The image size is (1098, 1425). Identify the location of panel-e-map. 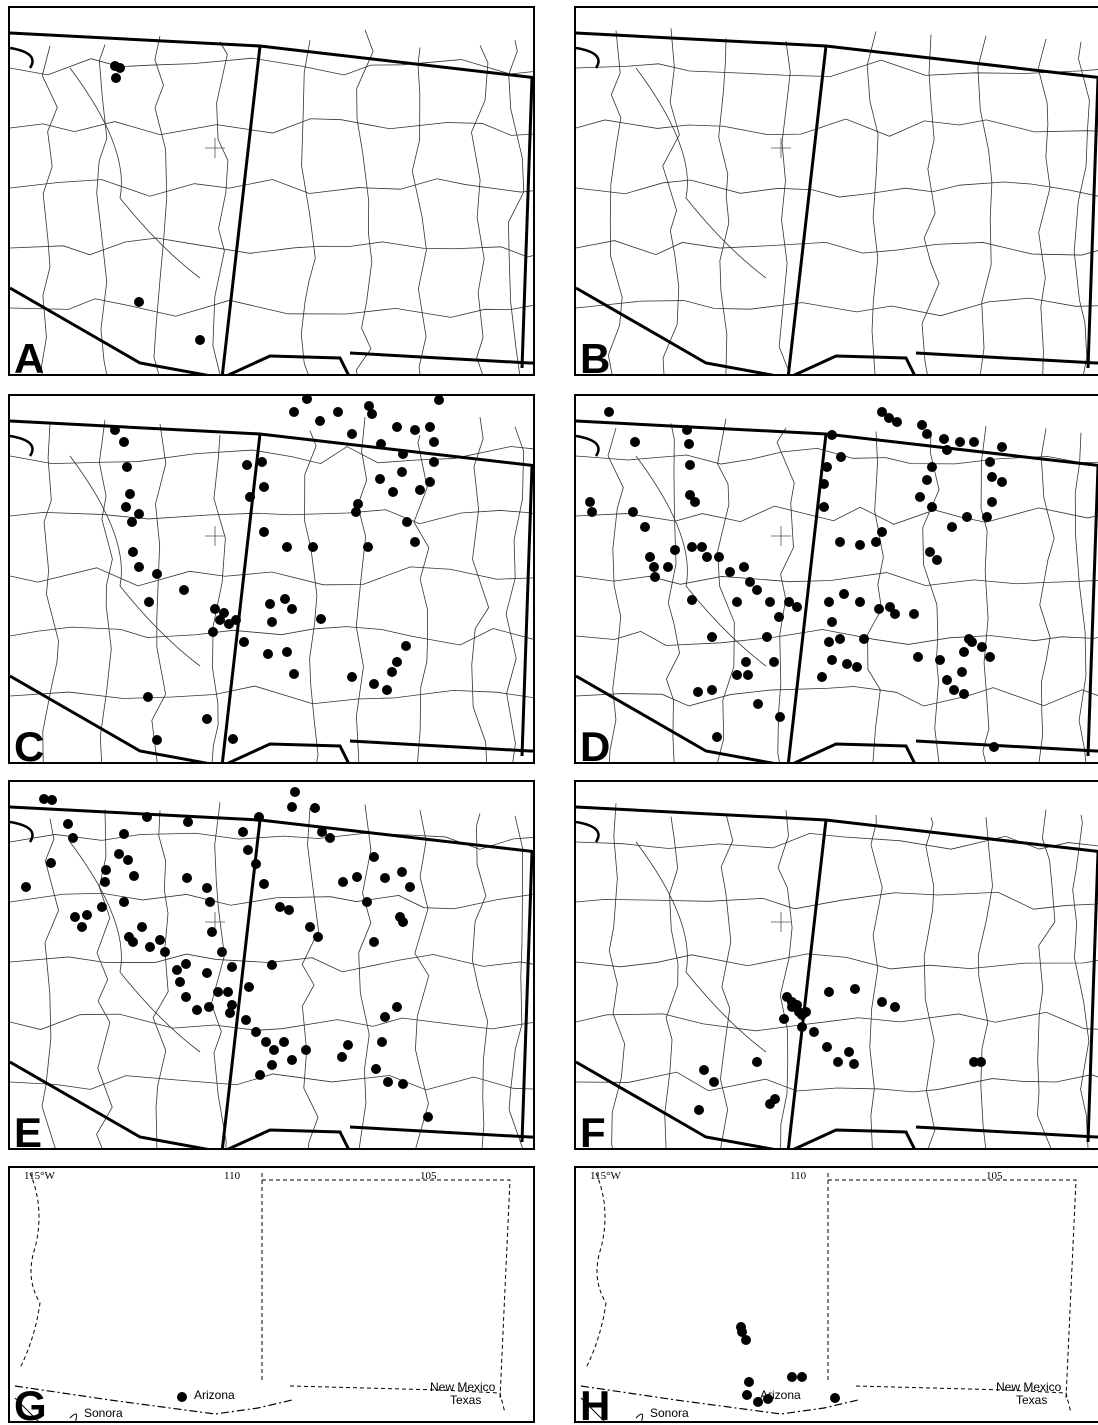
(271, 967).